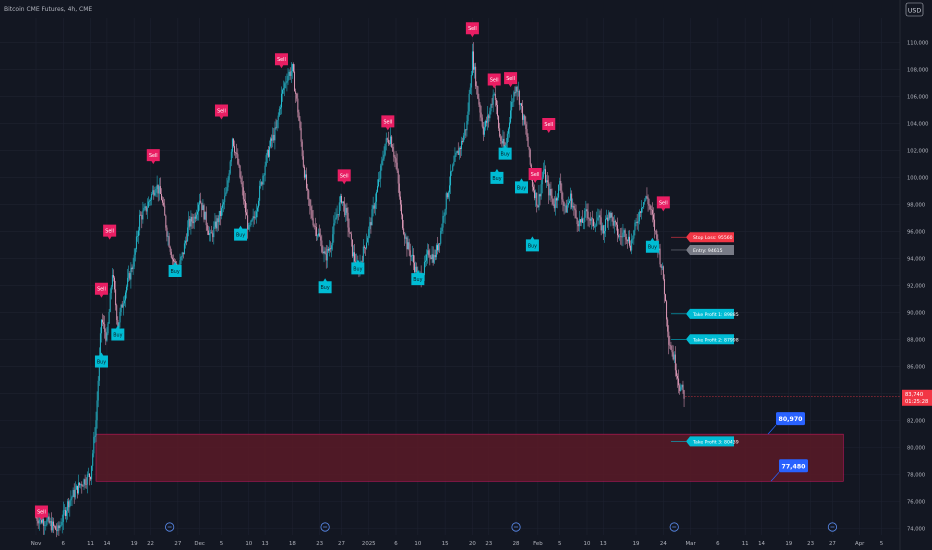 The height and width of the screenshot is (550, 932). I want to click on event-icon, so click(325, 527).